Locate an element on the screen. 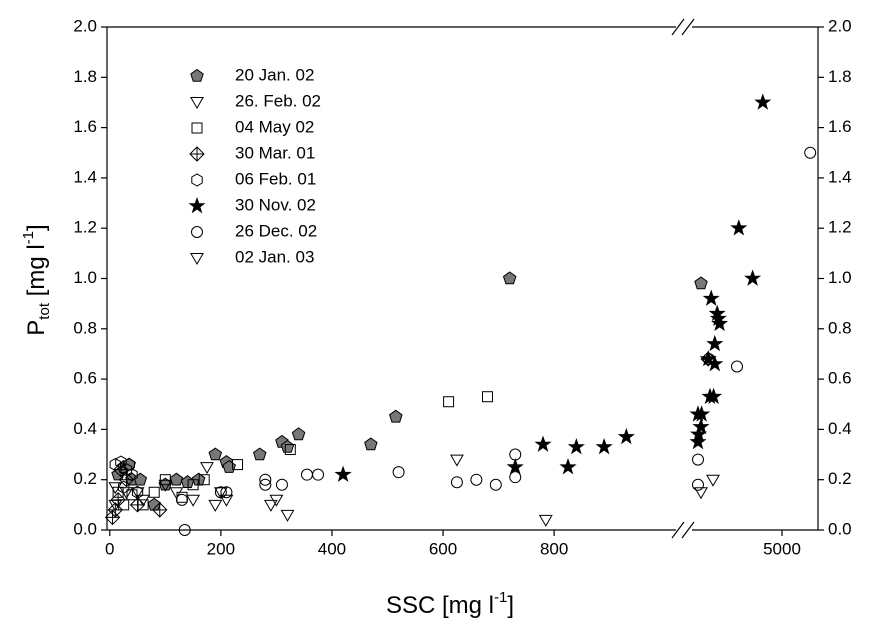 The width and height of the screenshot is (881, 624). y-tick-label: 1.2 is located at coordinates (85, 227).